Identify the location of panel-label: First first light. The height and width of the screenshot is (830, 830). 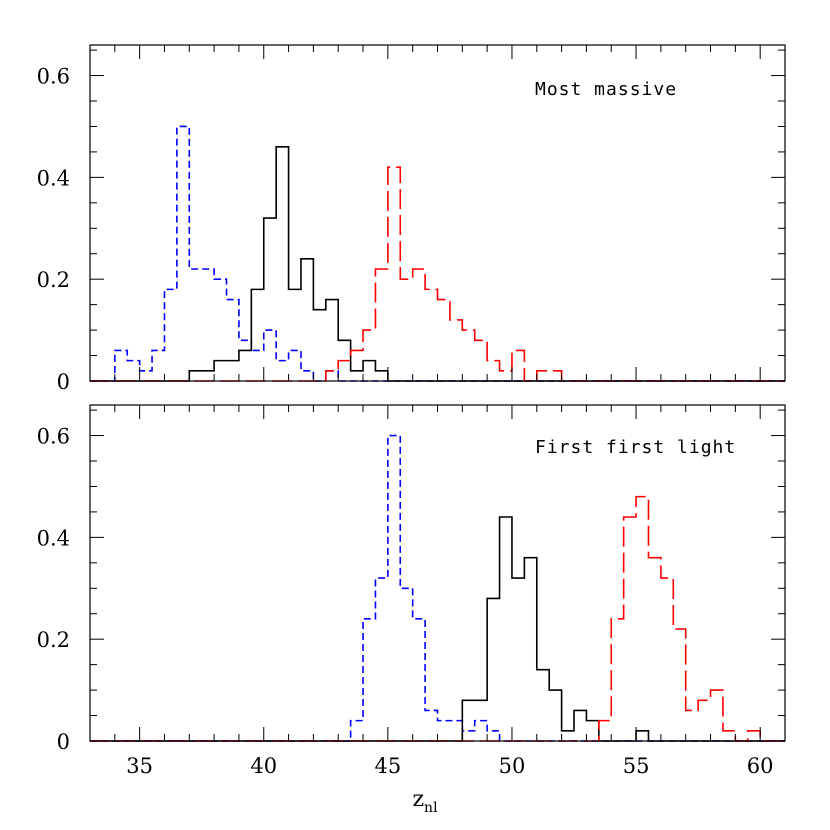
(635, 447).